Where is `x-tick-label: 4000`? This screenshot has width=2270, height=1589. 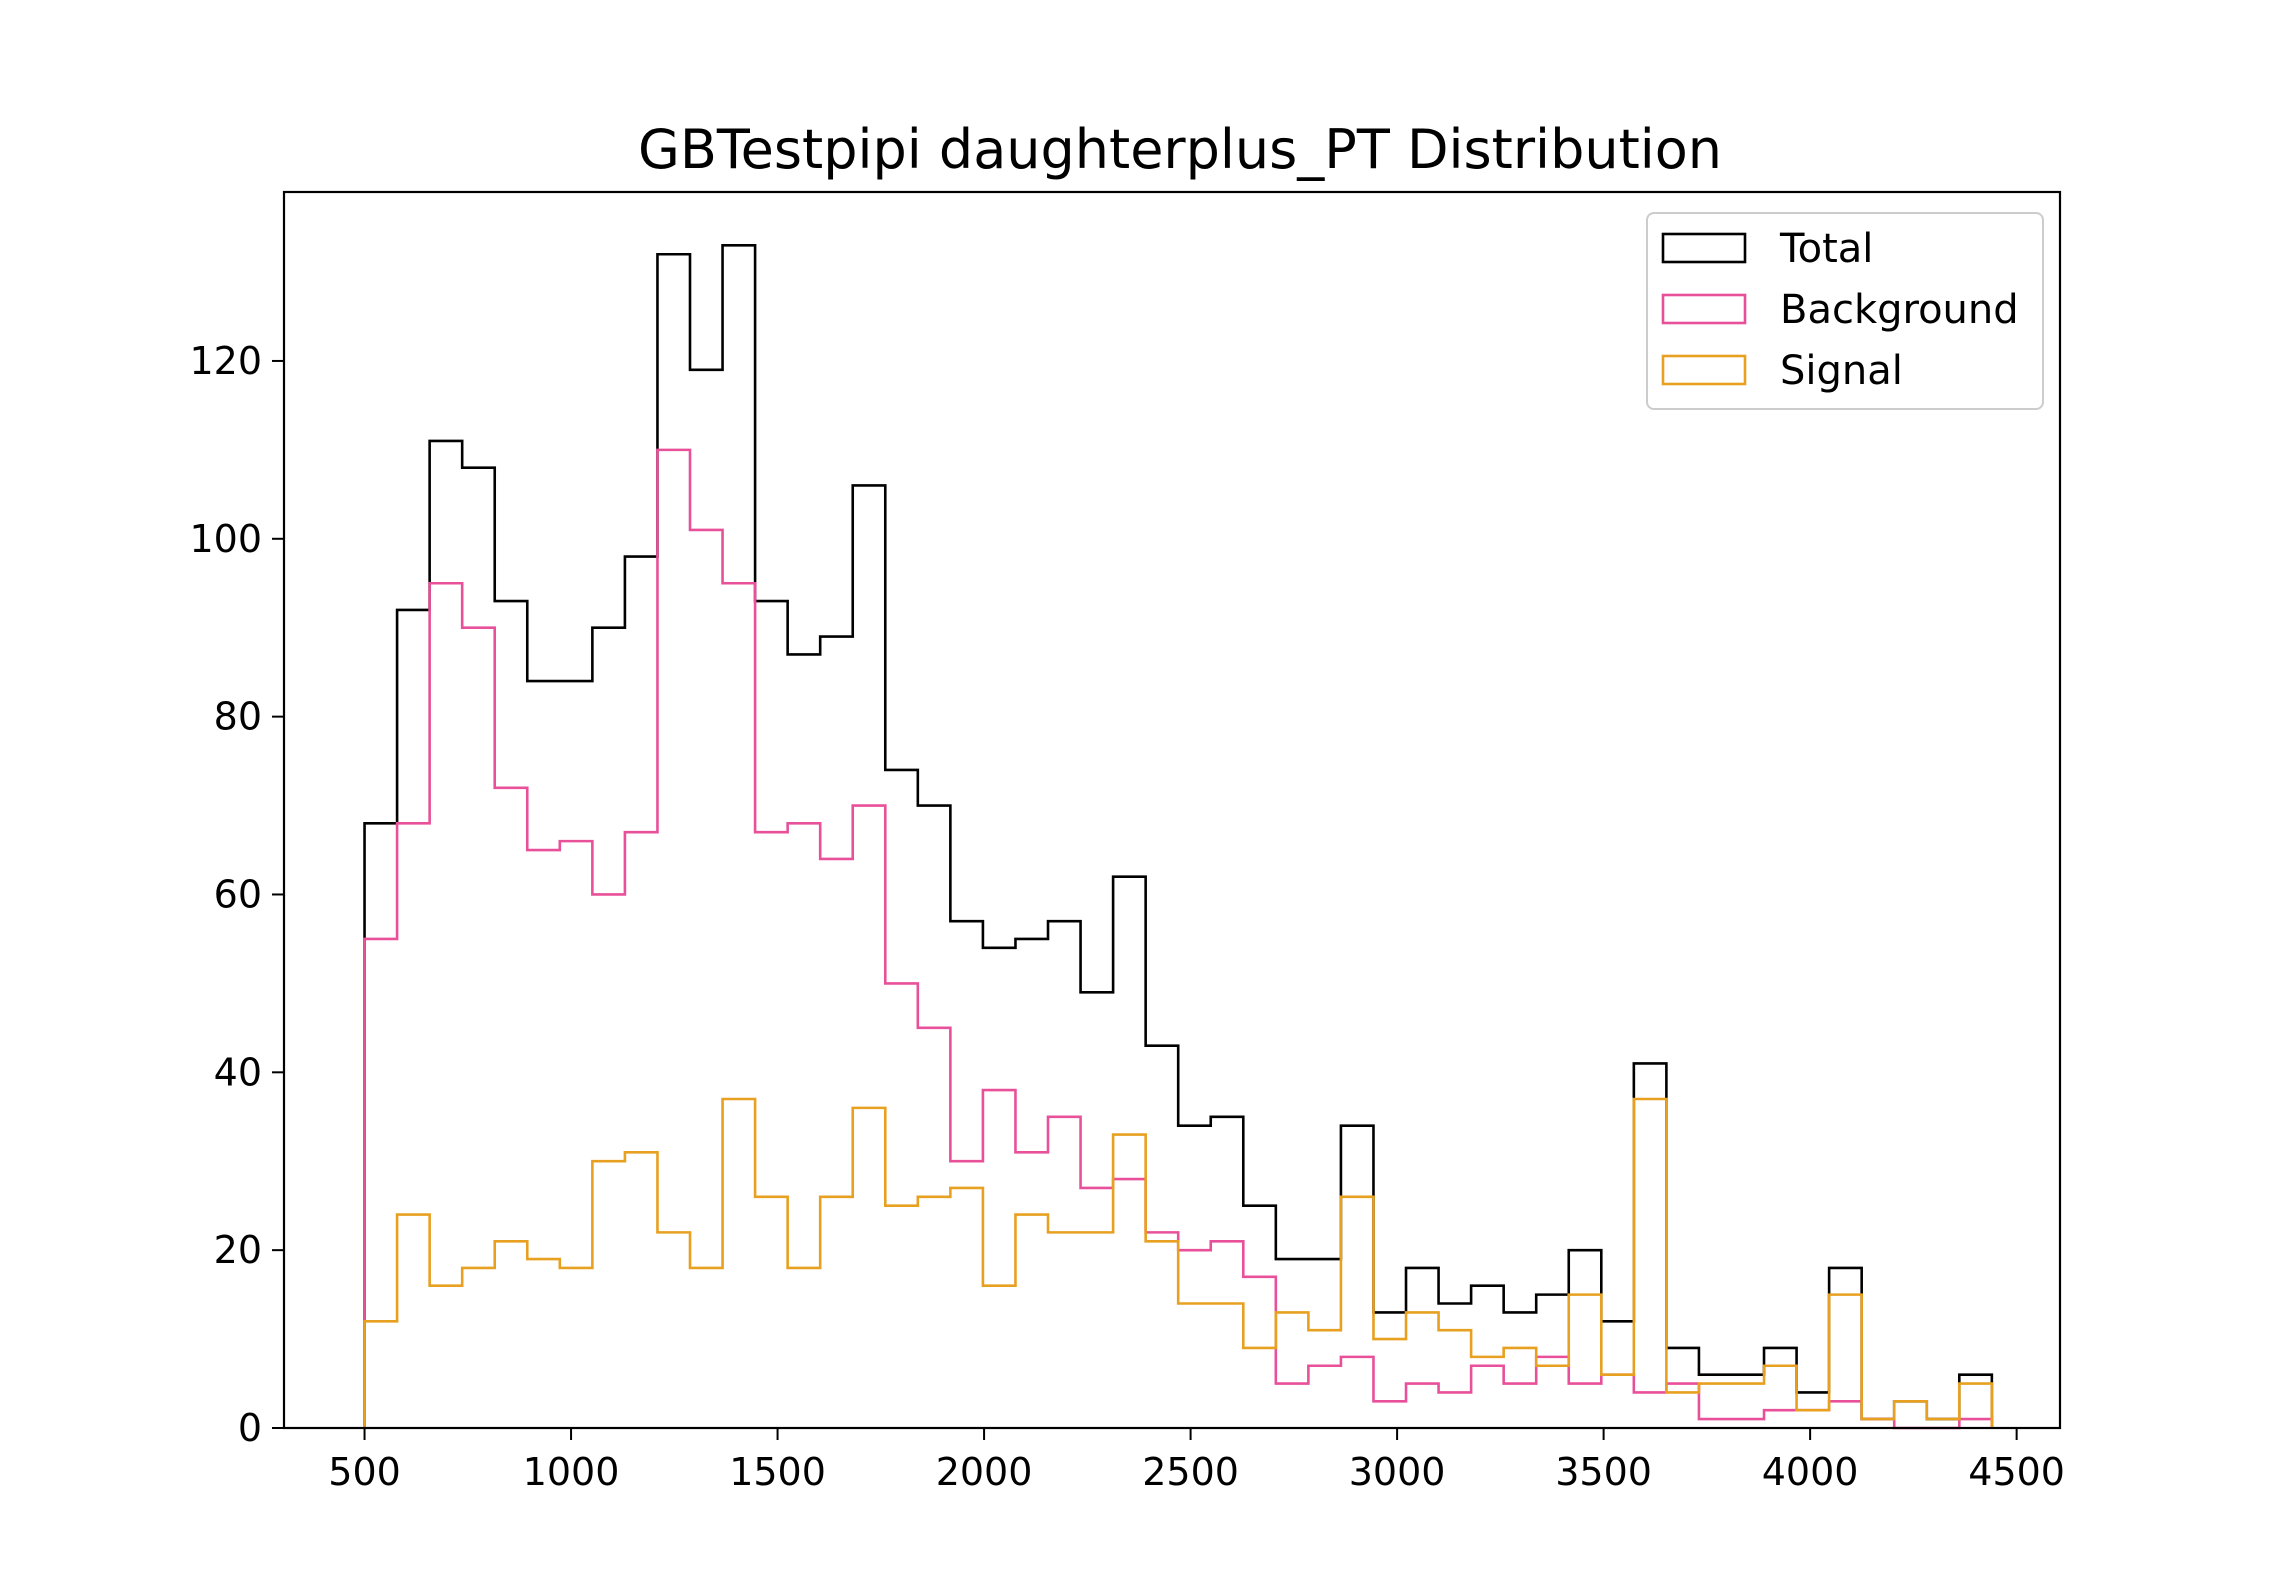 x-tick-label: 4000 is located at coordinates (1810, 1472).